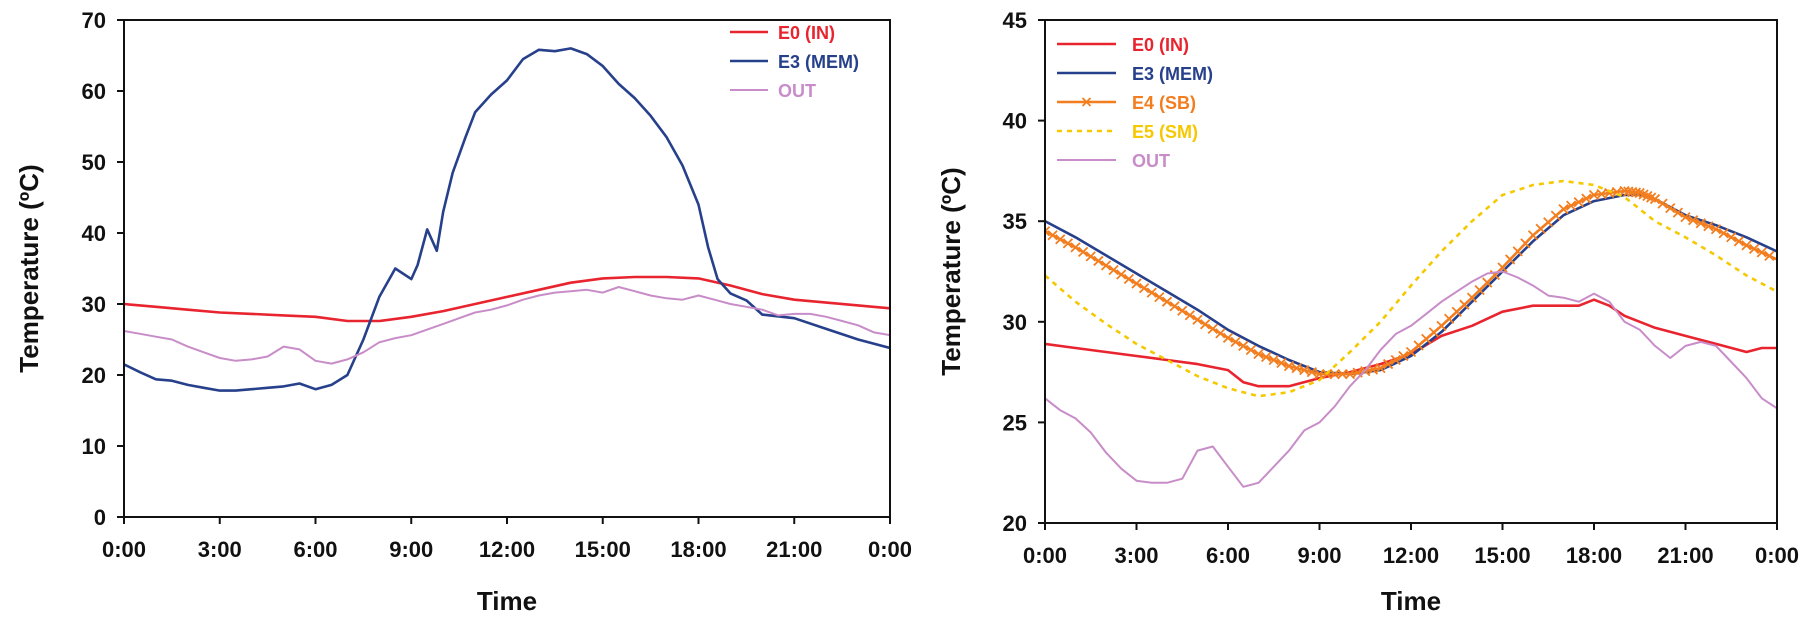 This screenshot has height=627, width=1800. Describe the element at coordinates (1160, 45) in the screenshot. I see `legend-label: E0 (IN)` at that location.